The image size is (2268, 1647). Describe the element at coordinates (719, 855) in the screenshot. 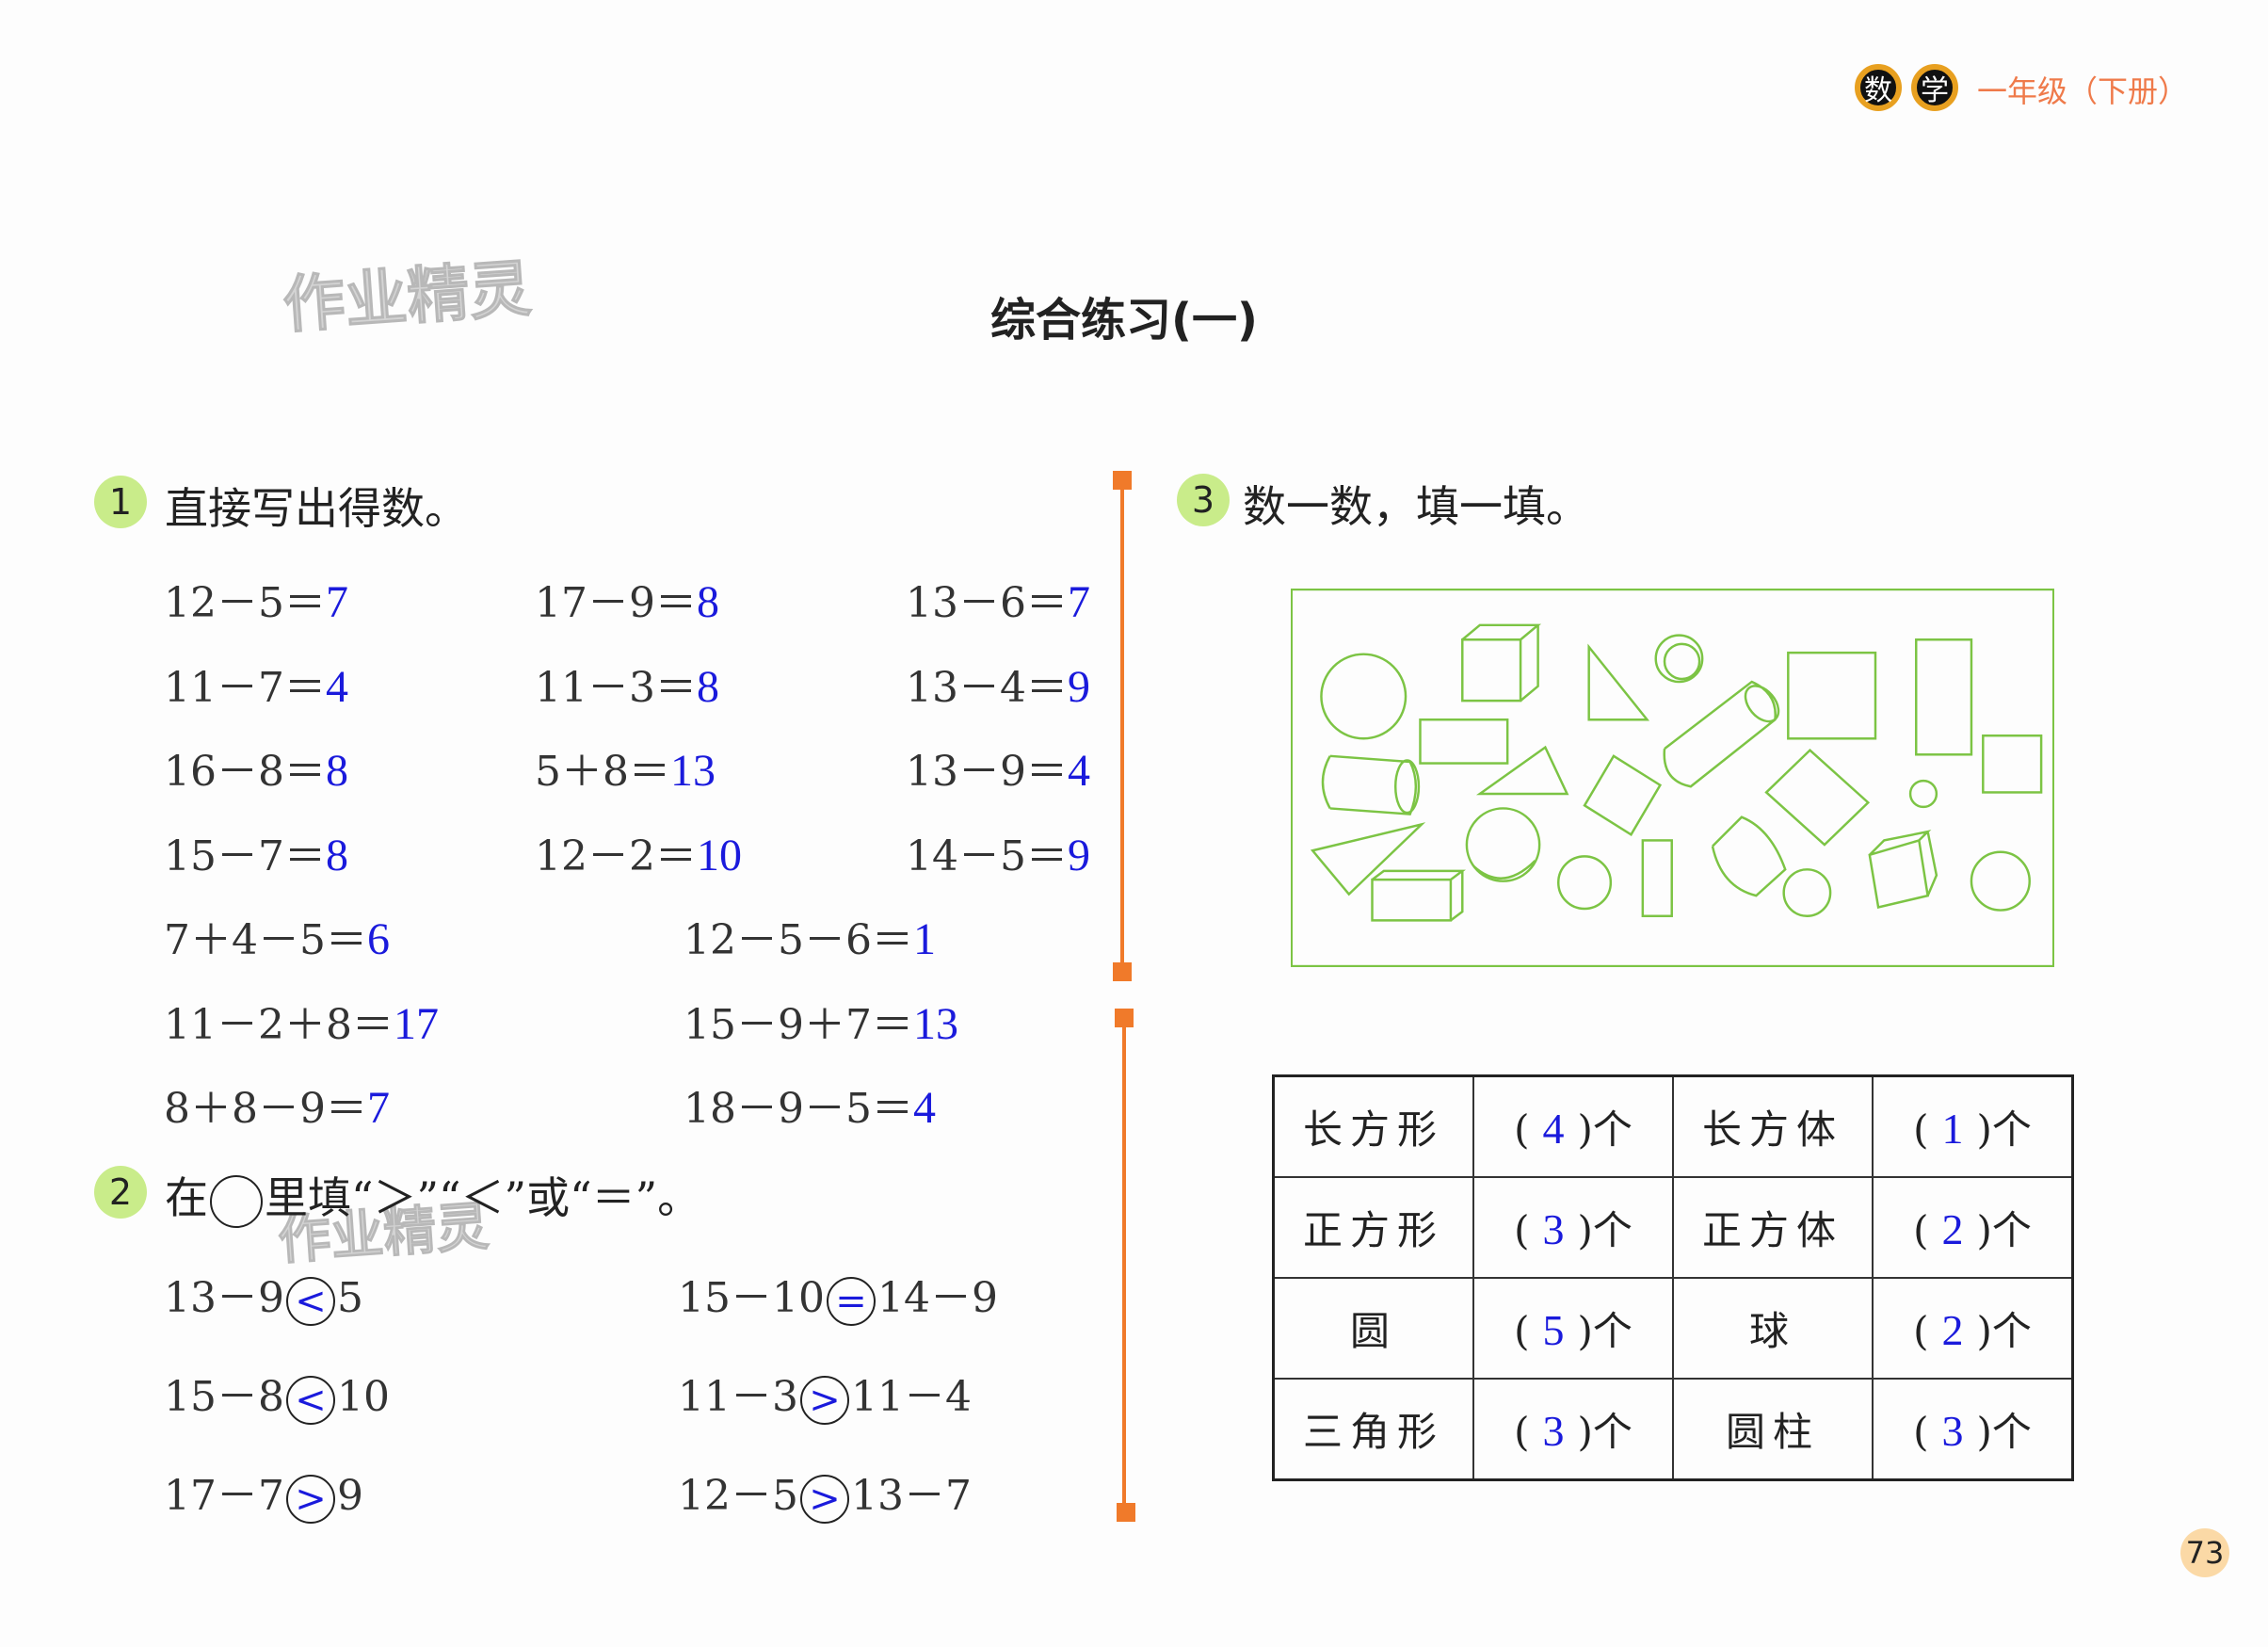

I see `equation-answer: 10` at that location.